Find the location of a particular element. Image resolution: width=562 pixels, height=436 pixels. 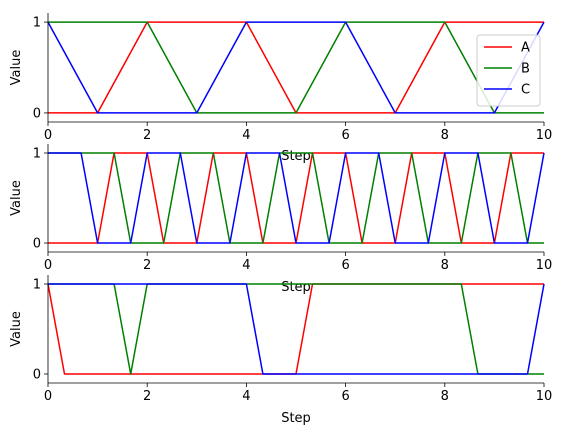

legend: ABC is located at coordinates (508, 70).